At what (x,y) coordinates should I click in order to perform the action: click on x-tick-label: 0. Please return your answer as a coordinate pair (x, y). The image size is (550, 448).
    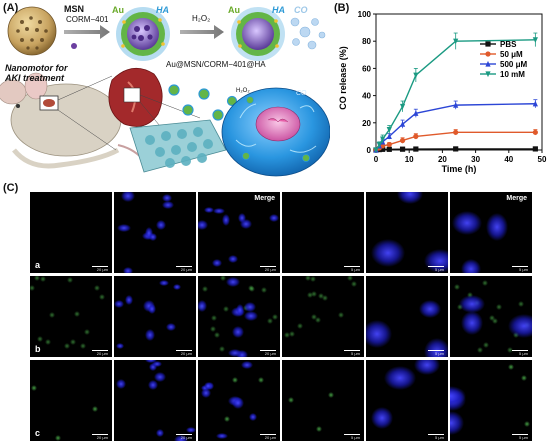
    Looking at the image, I should click on (376, 159).